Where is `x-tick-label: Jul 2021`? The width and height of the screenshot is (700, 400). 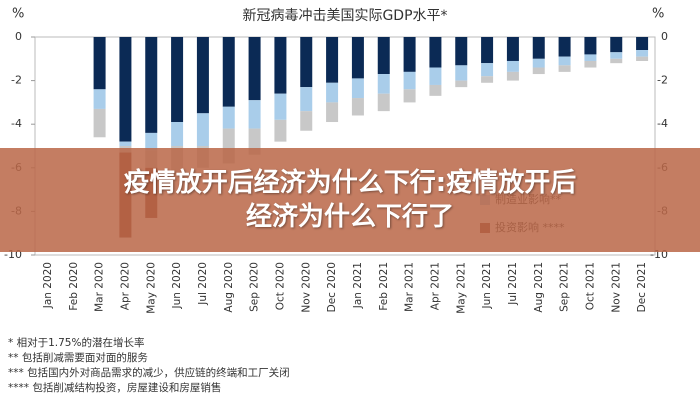 x-tick-label: Jul 2021 is located at coordinates (513, 284).